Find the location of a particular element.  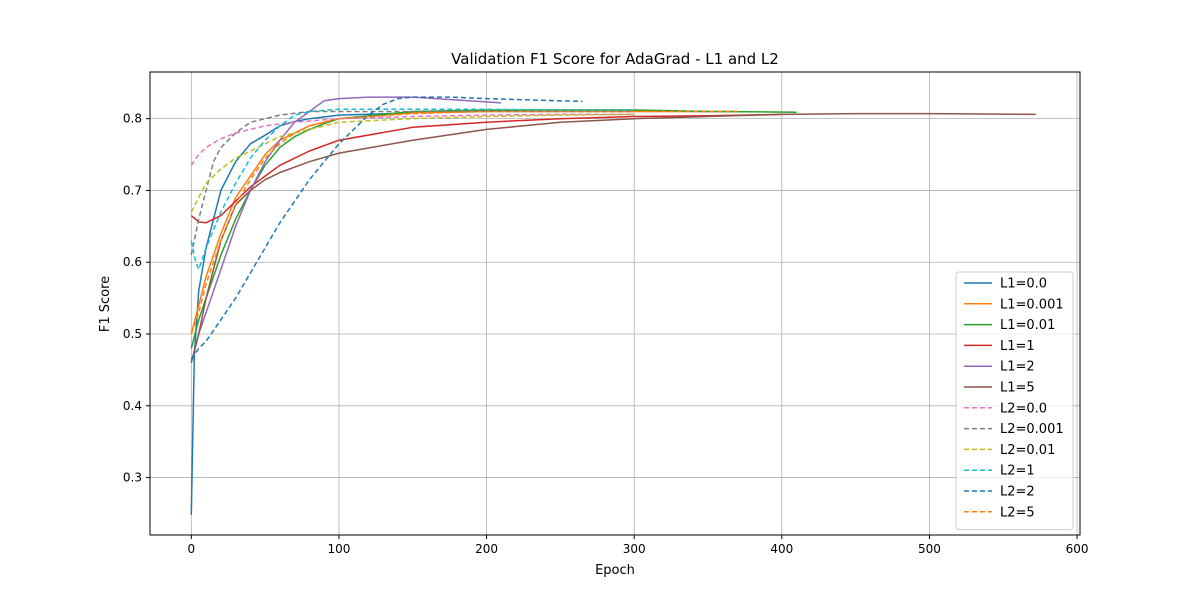

legend-label: L2=0.01 is located at coordinates (1027, 450).